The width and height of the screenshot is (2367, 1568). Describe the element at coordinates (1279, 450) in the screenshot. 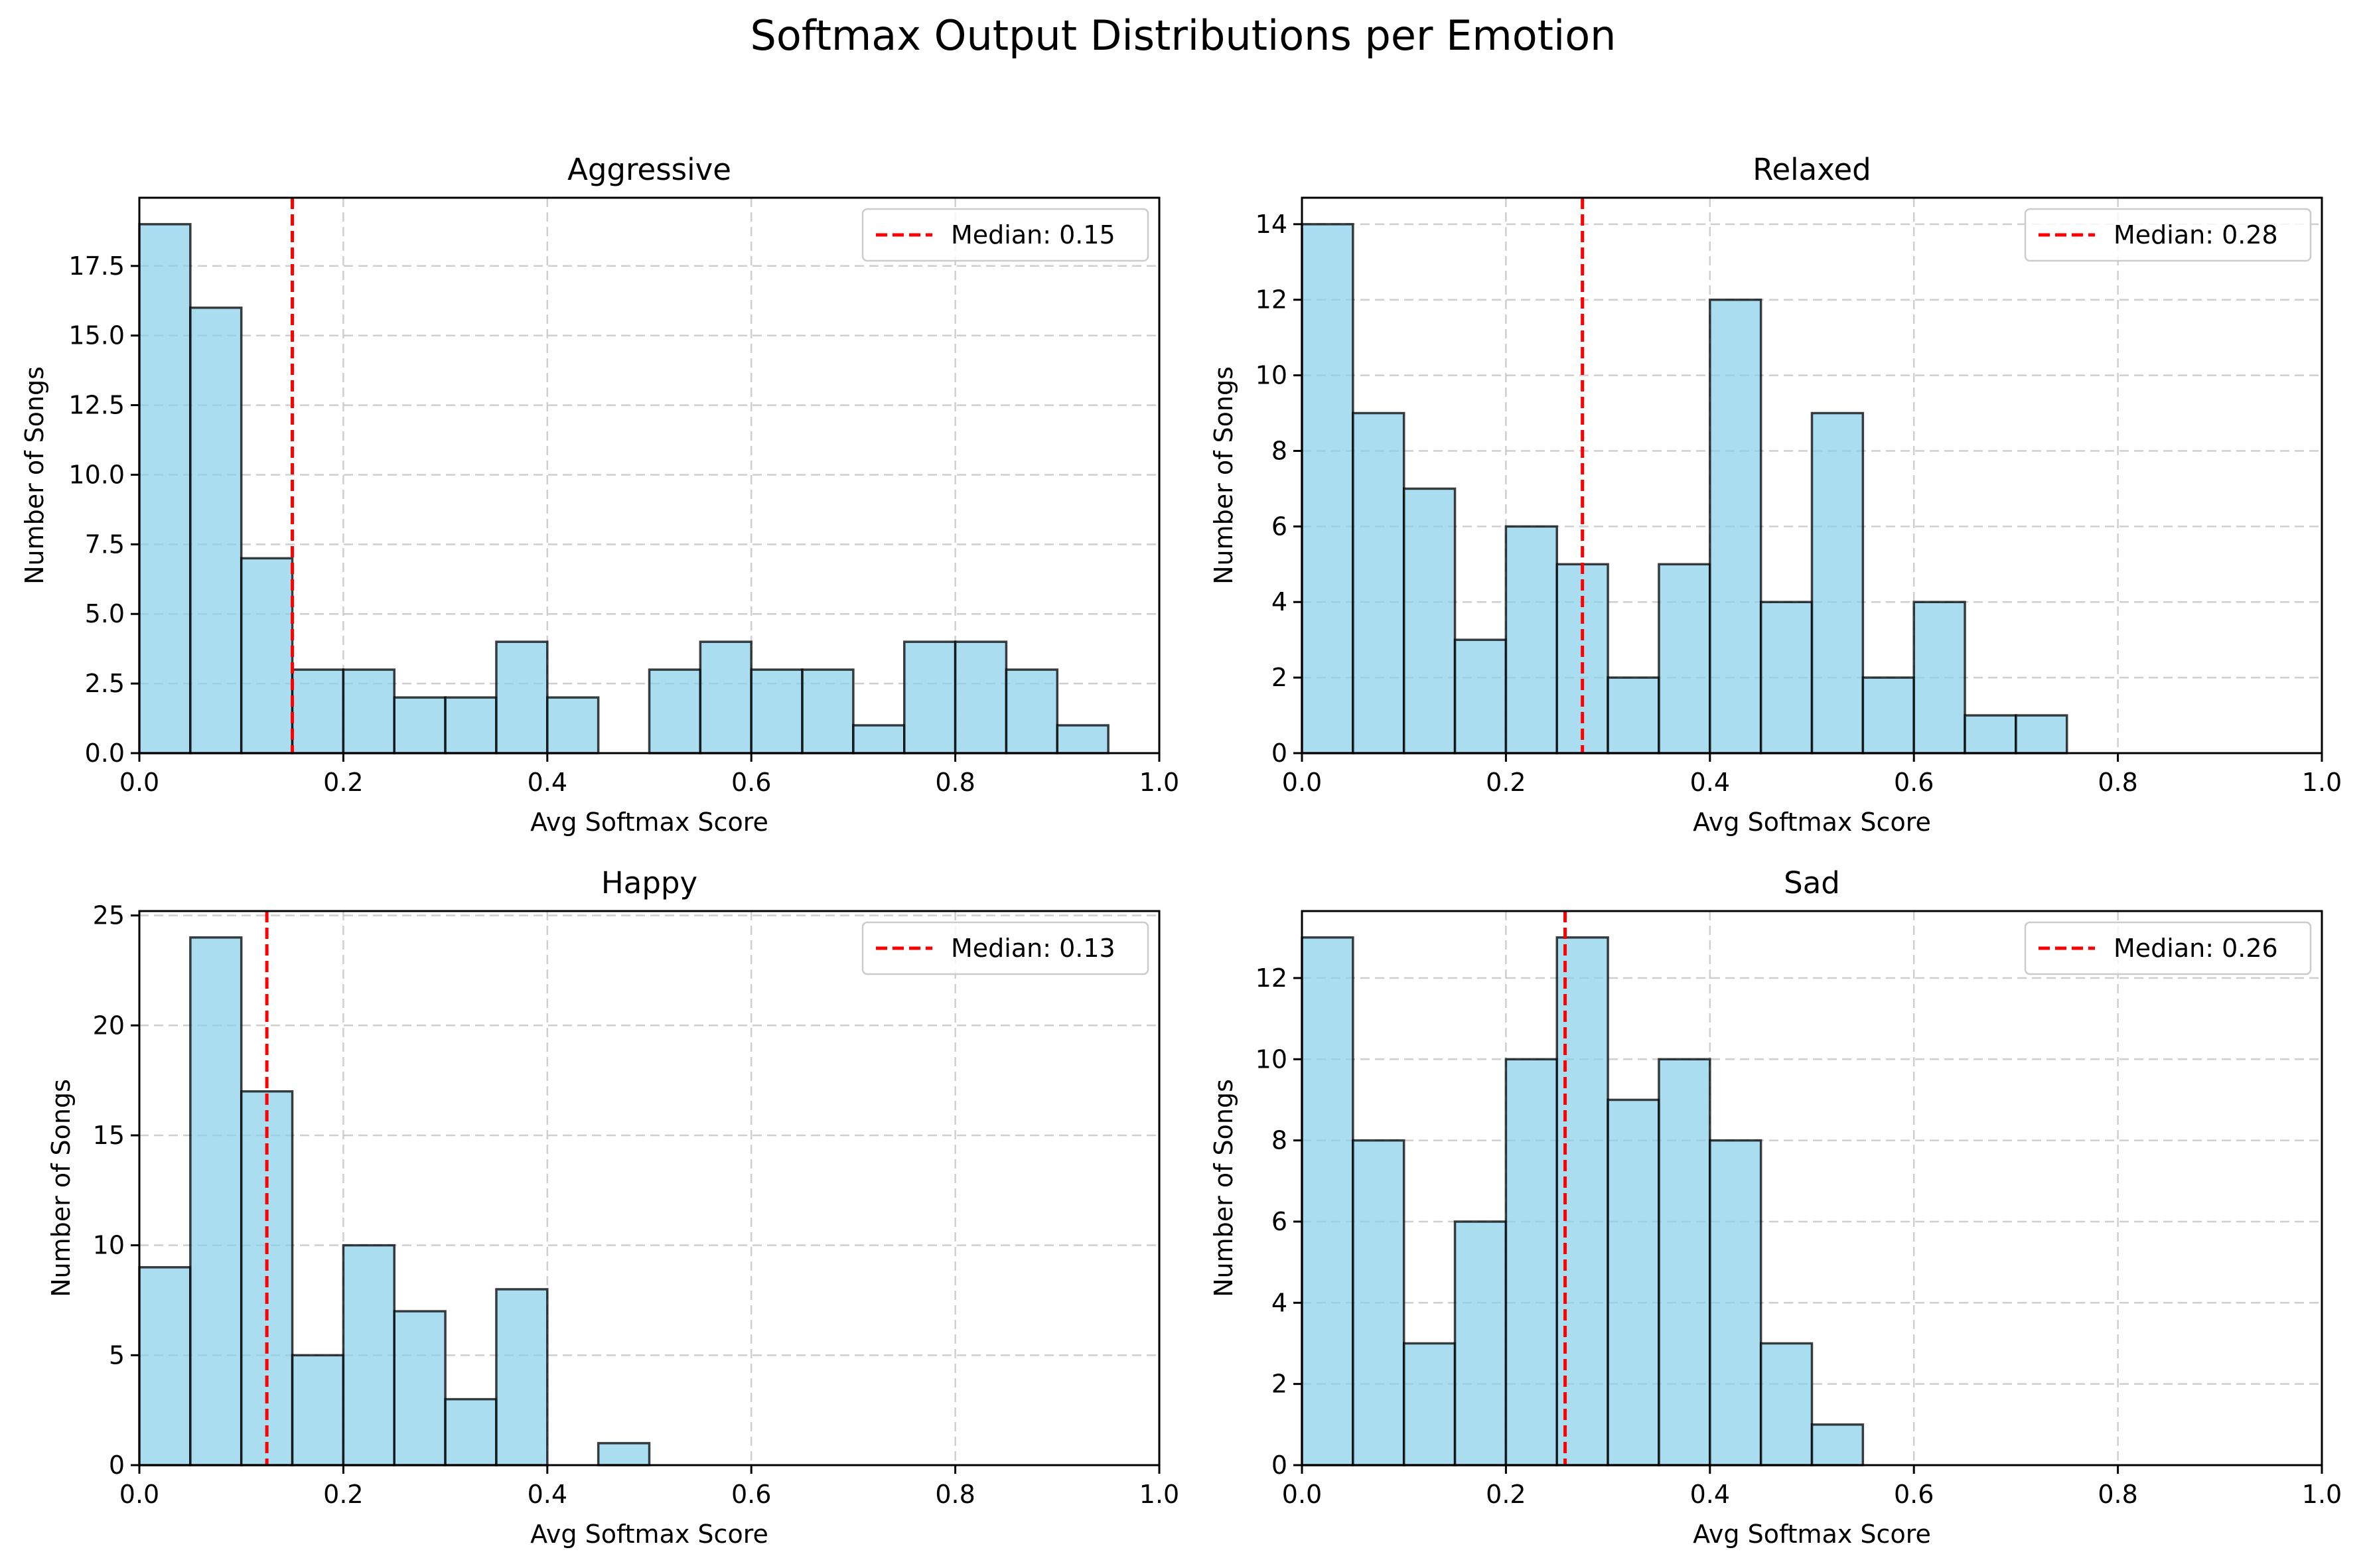

I see `y-tick-label: 8` at that location.